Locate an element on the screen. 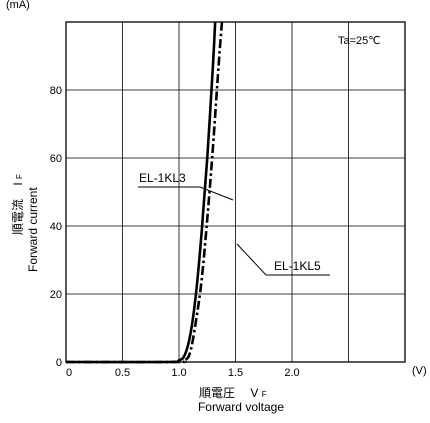 Image resolution: width=430 pixels, height=423 pixels. x-tick-label: 0.5 is located at coordinates (122, 373).